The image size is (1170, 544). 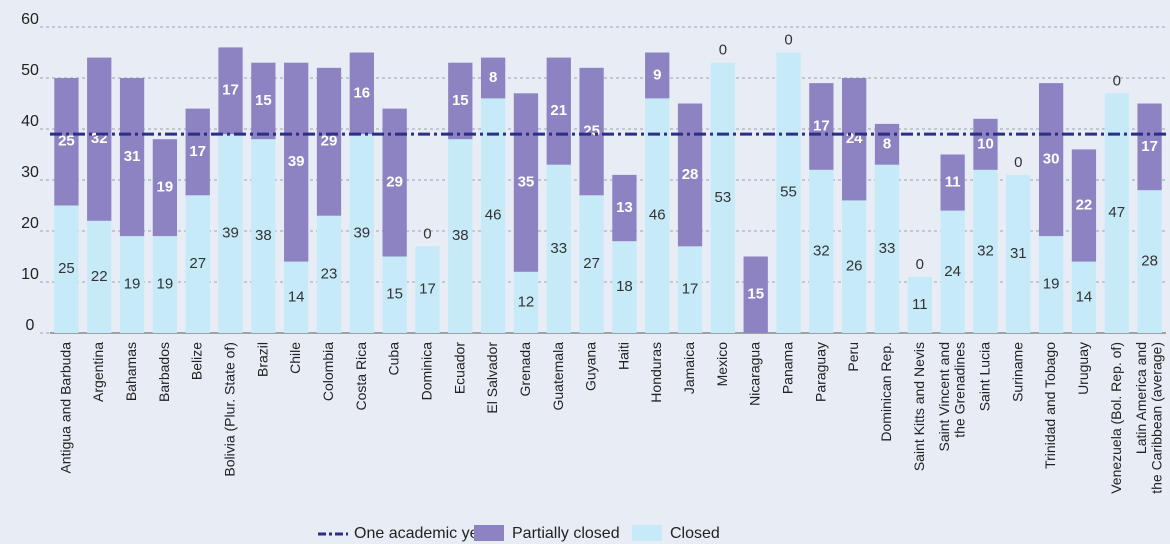 I want to click on legend: One academic year Partially closed Closed, so click(x=519, y=533).